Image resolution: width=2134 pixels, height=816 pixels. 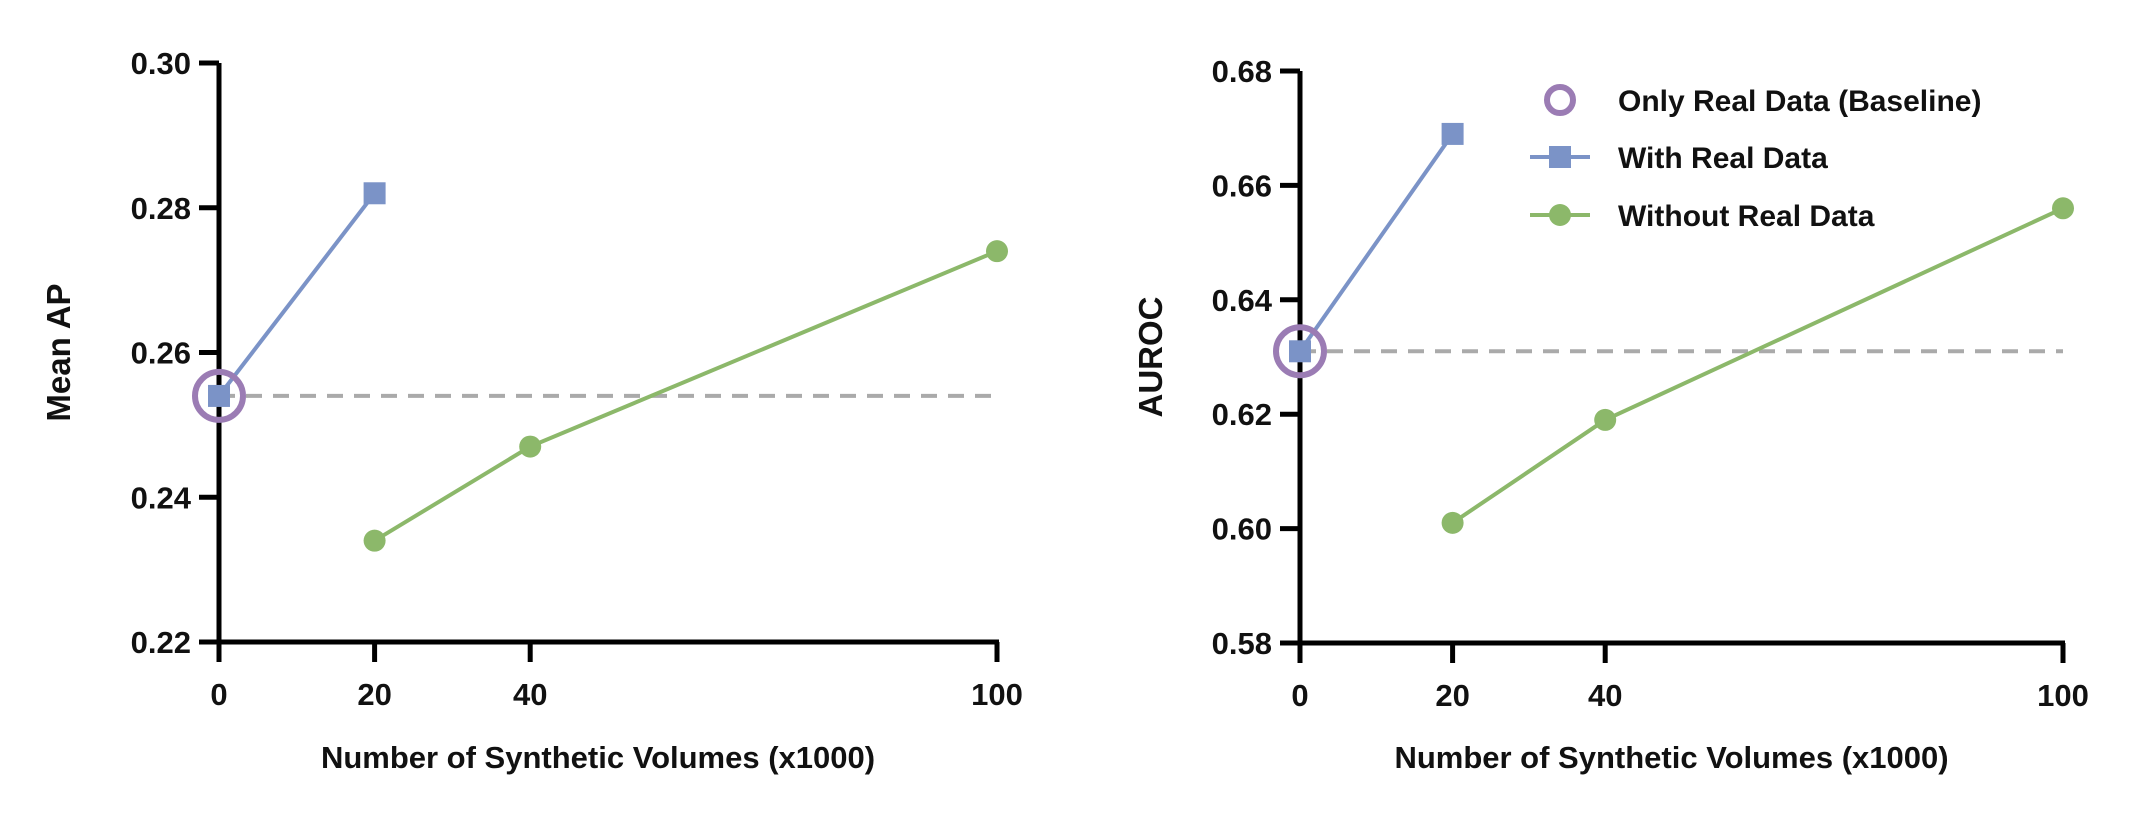 What do you see at coordinates (1242, 414) in the screenshot?
I see `y-tick-label: 0.62` at bounding box center [1242, 414].